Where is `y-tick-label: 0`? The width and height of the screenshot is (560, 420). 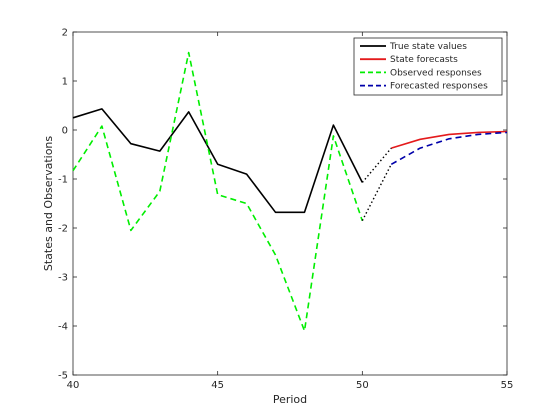
y-tick-label: 0 is located at coordinates (65, 131).